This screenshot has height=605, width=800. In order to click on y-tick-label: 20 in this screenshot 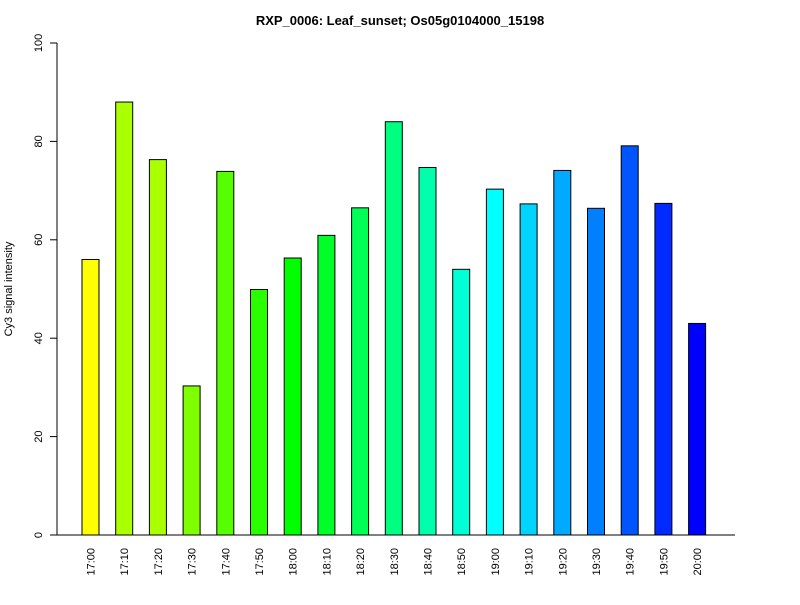, I will do `click(39, 436)`.